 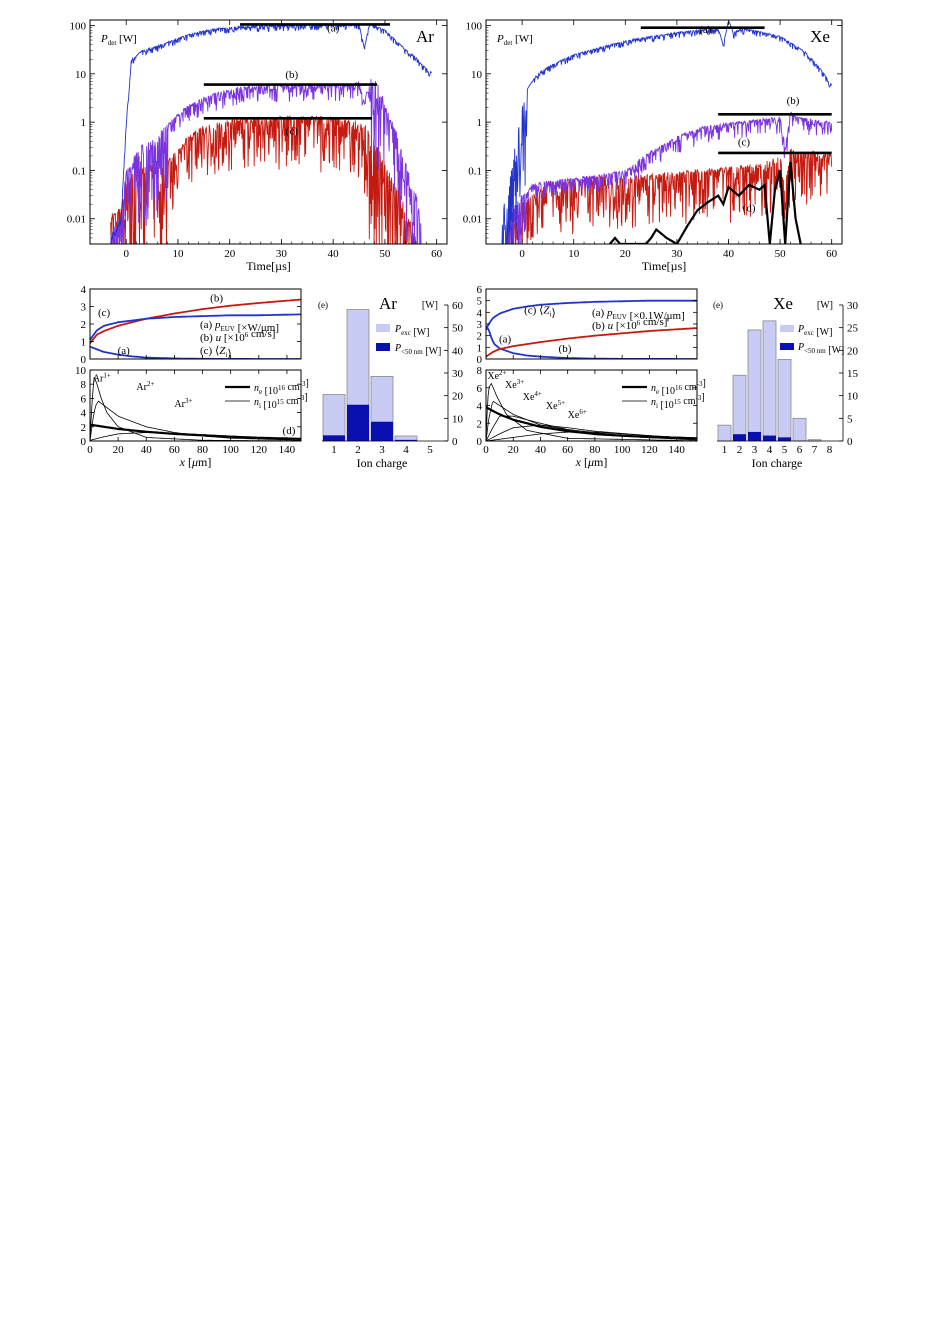 What do you see at coordinates (287, 450) in the screenshot?
I see `x-tick-label: 140` at bounding box center [287, 450].